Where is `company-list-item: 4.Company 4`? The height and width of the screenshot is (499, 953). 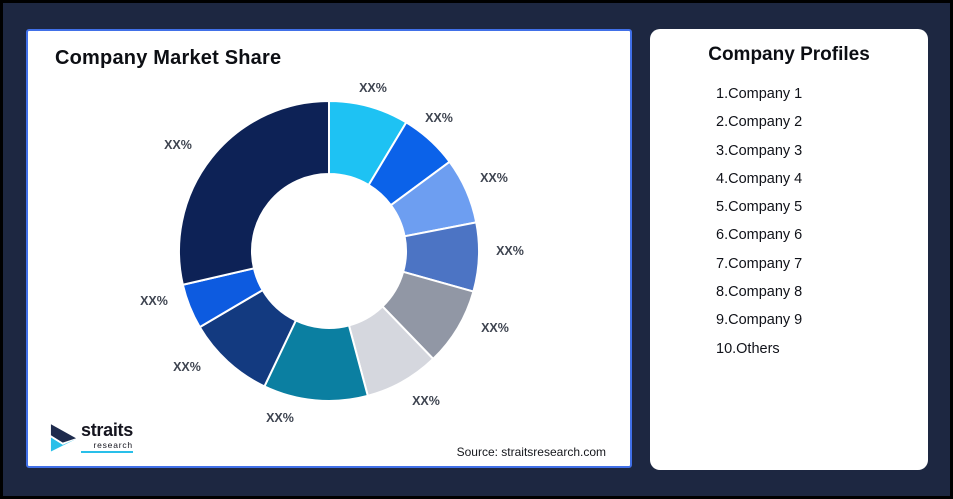 company-list-item: 4.Company 4 is located at coordinates (759, 178).